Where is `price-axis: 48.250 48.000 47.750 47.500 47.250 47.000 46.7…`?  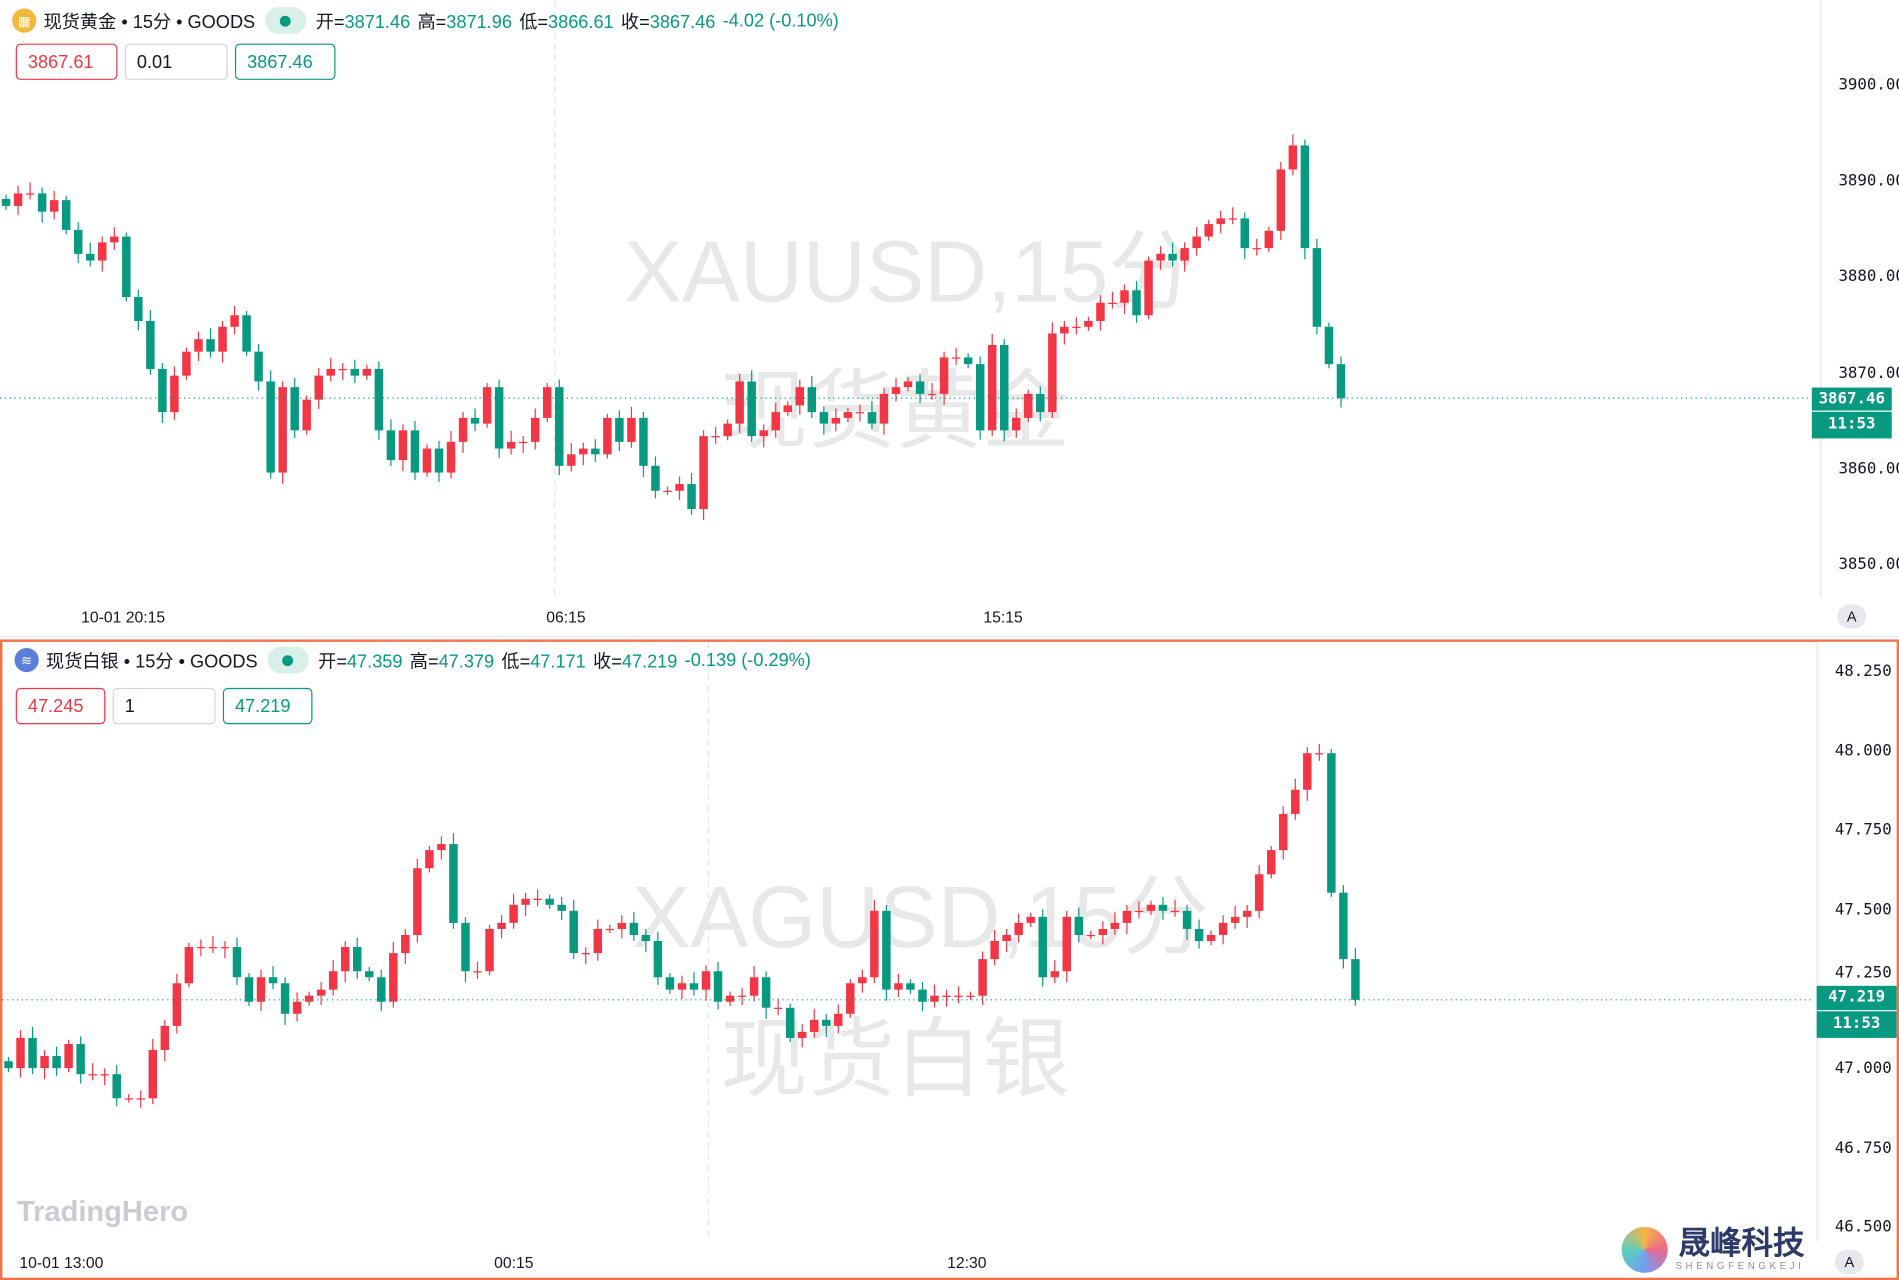 price-axis: 48.250 48.000 47.750 47.500 47.250 47.000 46.7… is located at coordinates (1856, 941).